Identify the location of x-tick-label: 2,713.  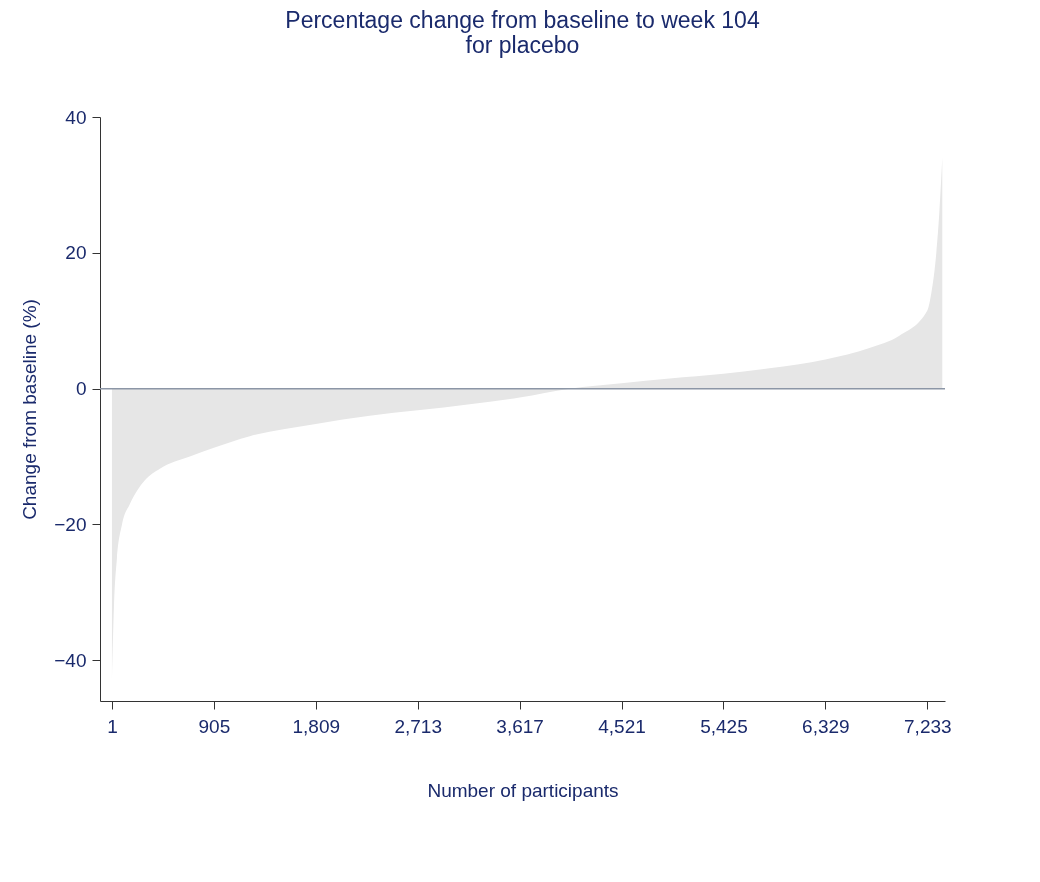
(418, 726).